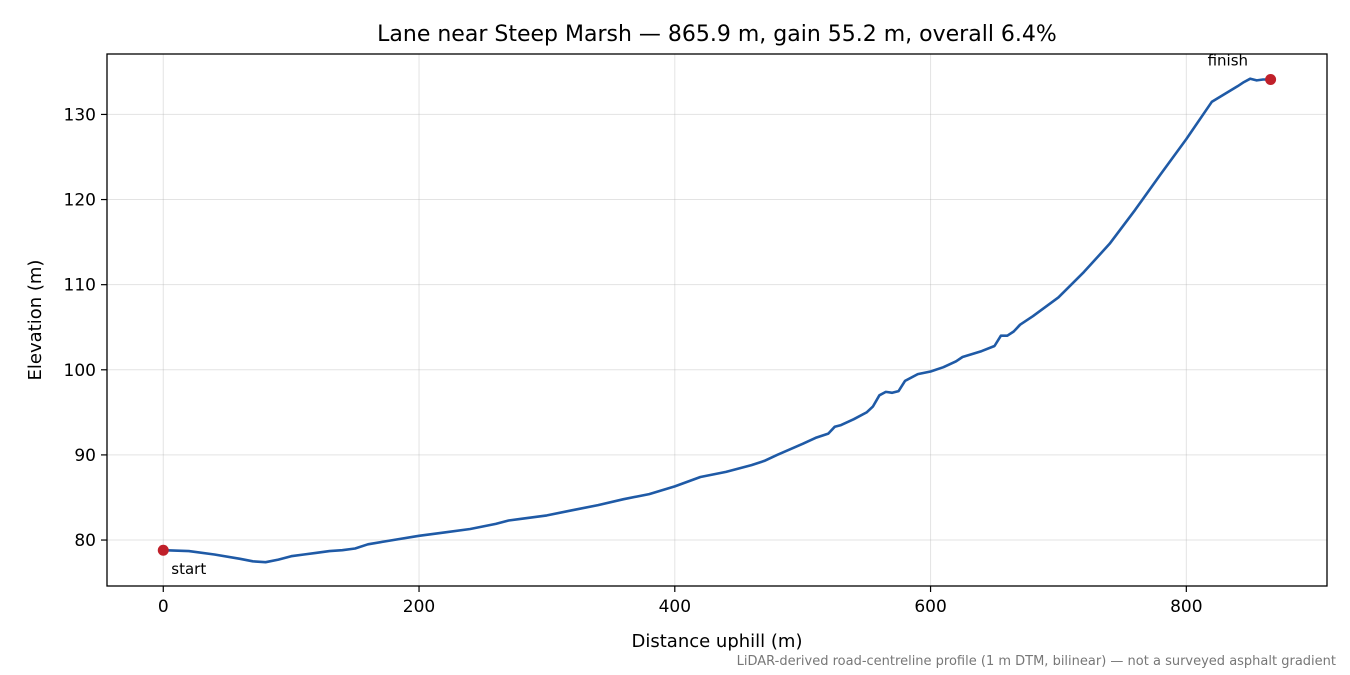  I want to click on x-tick-label: 400, so click(675, 607).